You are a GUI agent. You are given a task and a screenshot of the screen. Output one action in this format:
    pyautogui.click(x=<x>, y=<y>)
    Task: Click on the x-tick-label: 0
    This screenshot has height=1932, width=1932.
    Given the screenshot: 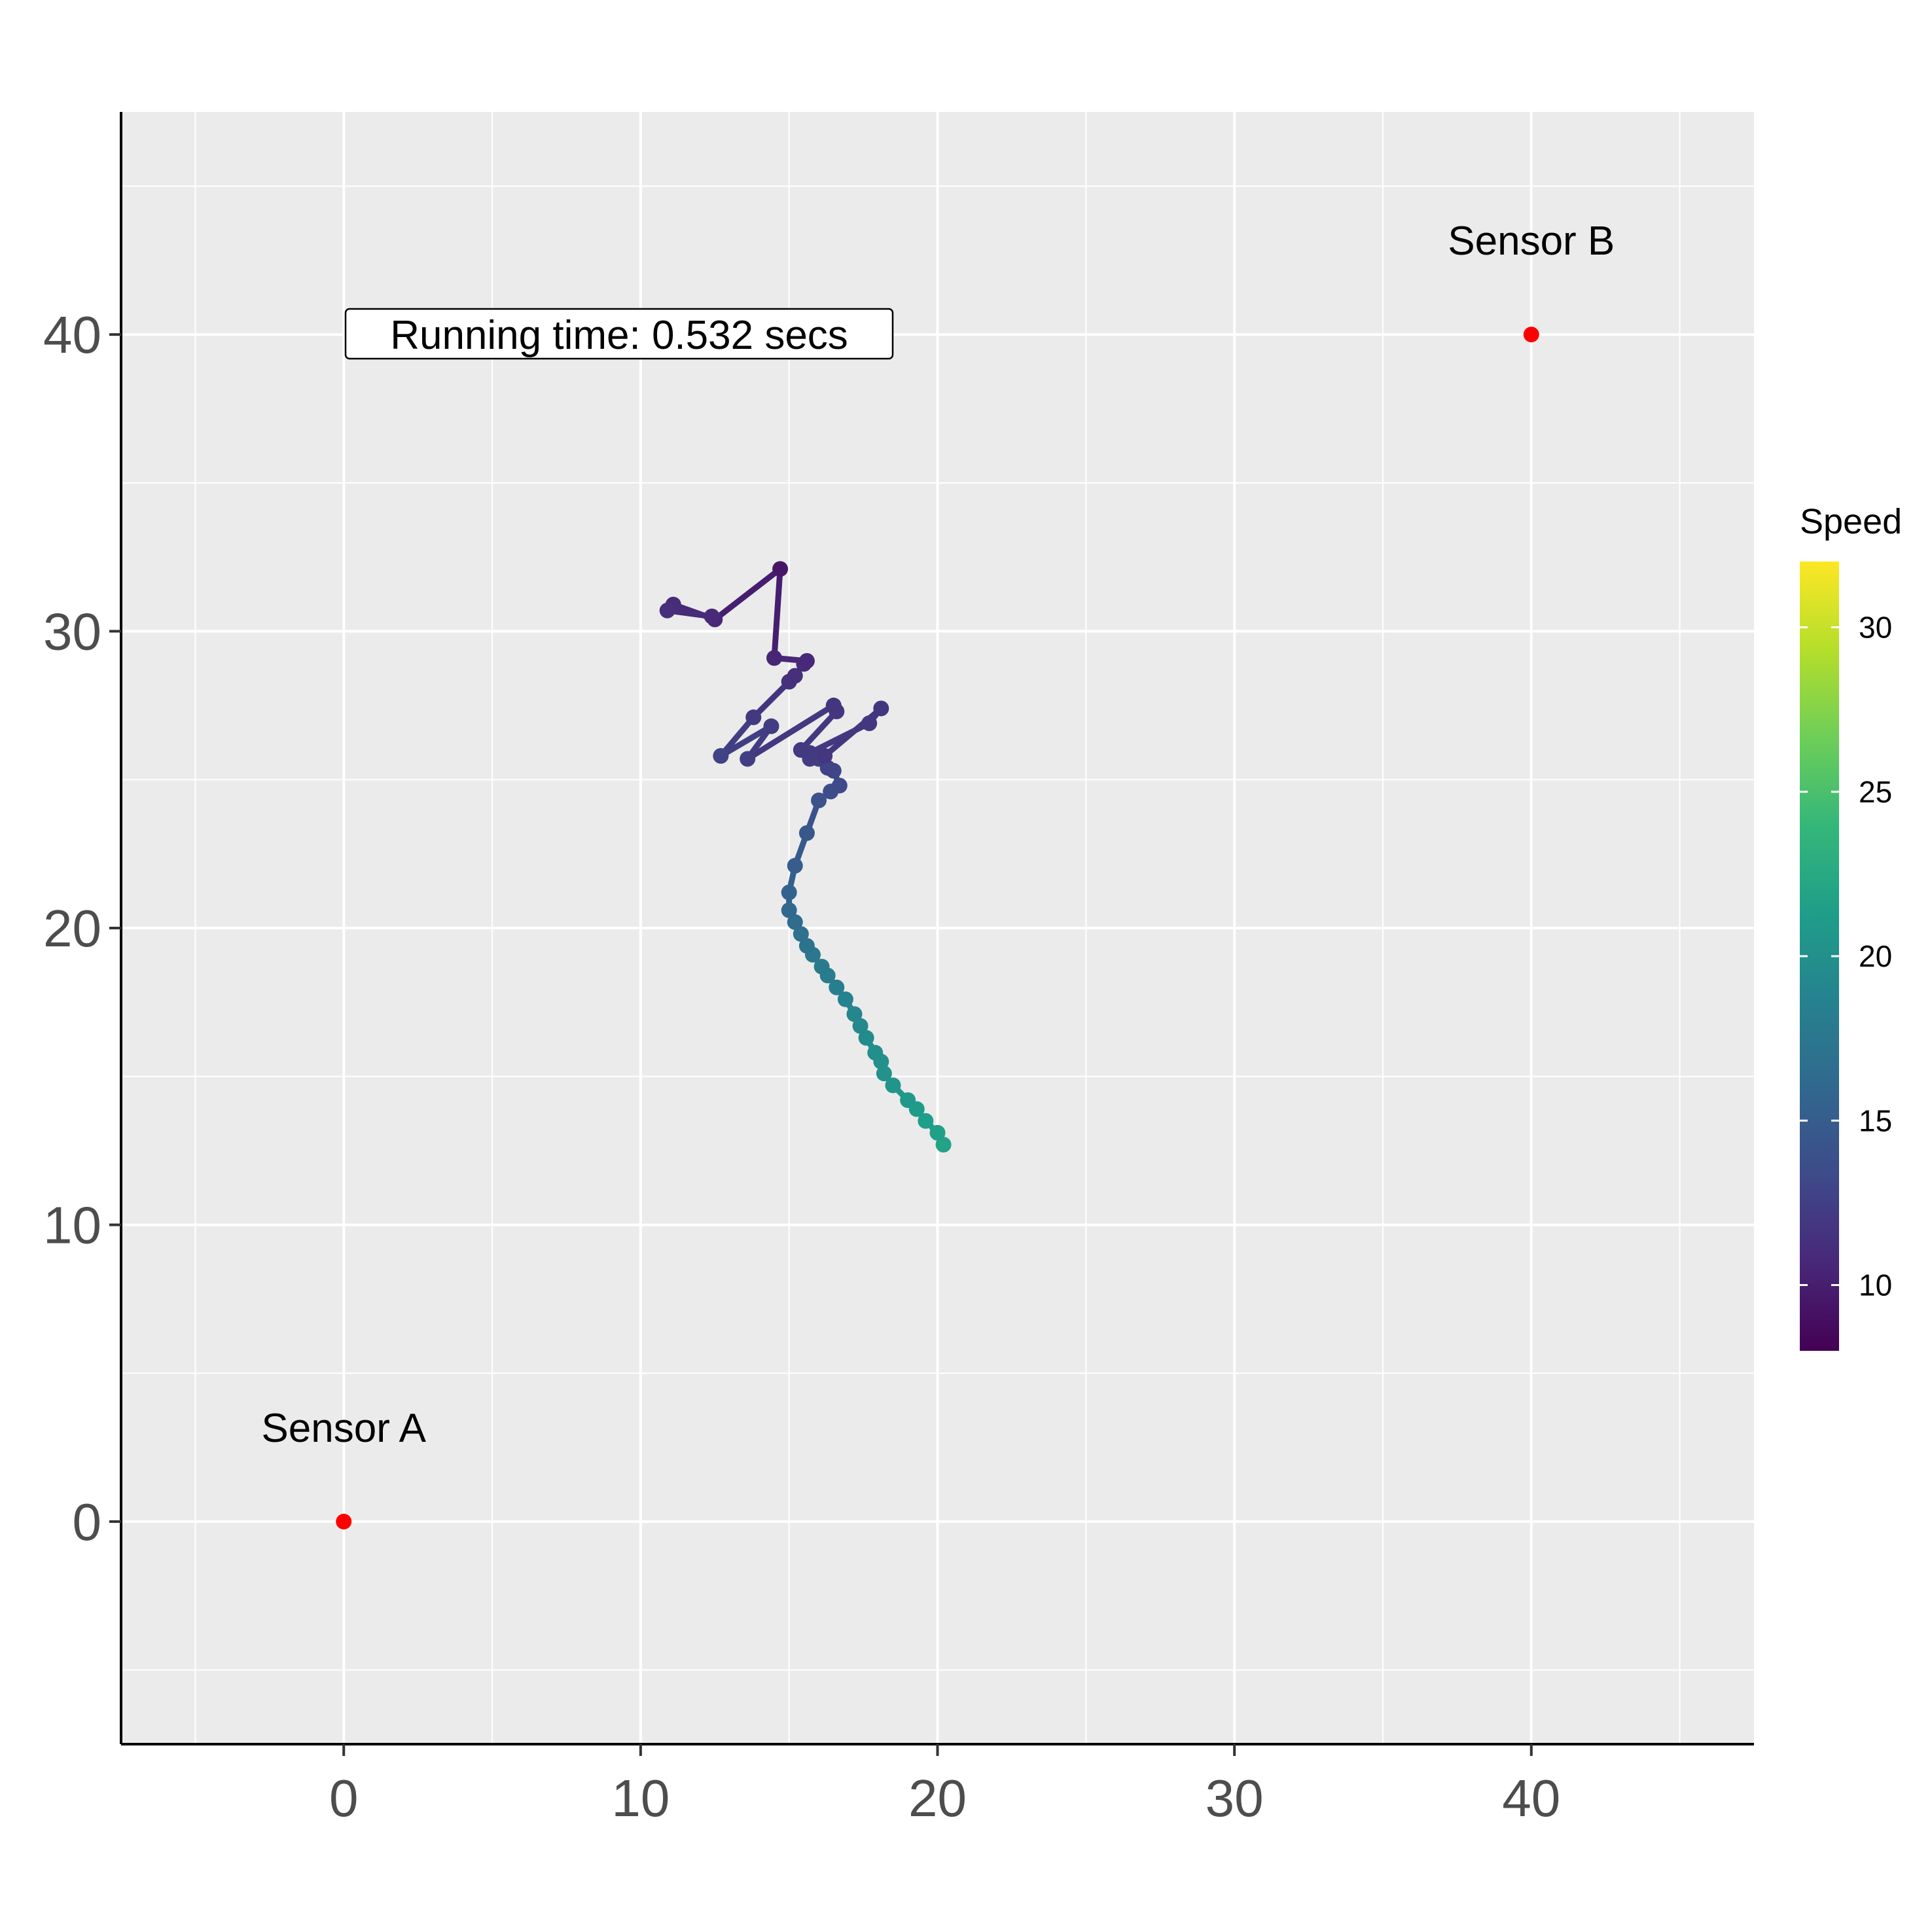 What is the action you would take?
    pyautogui.click(x=344, y=1798)
    